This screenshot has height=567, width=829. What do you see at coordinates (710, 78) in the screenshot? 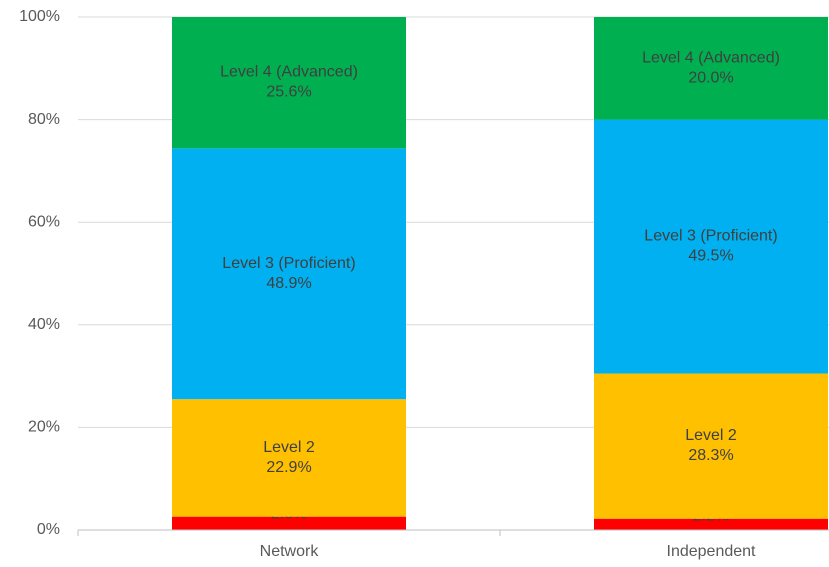
I see `value-label: 20.0%` at bounding box center [710, 78].